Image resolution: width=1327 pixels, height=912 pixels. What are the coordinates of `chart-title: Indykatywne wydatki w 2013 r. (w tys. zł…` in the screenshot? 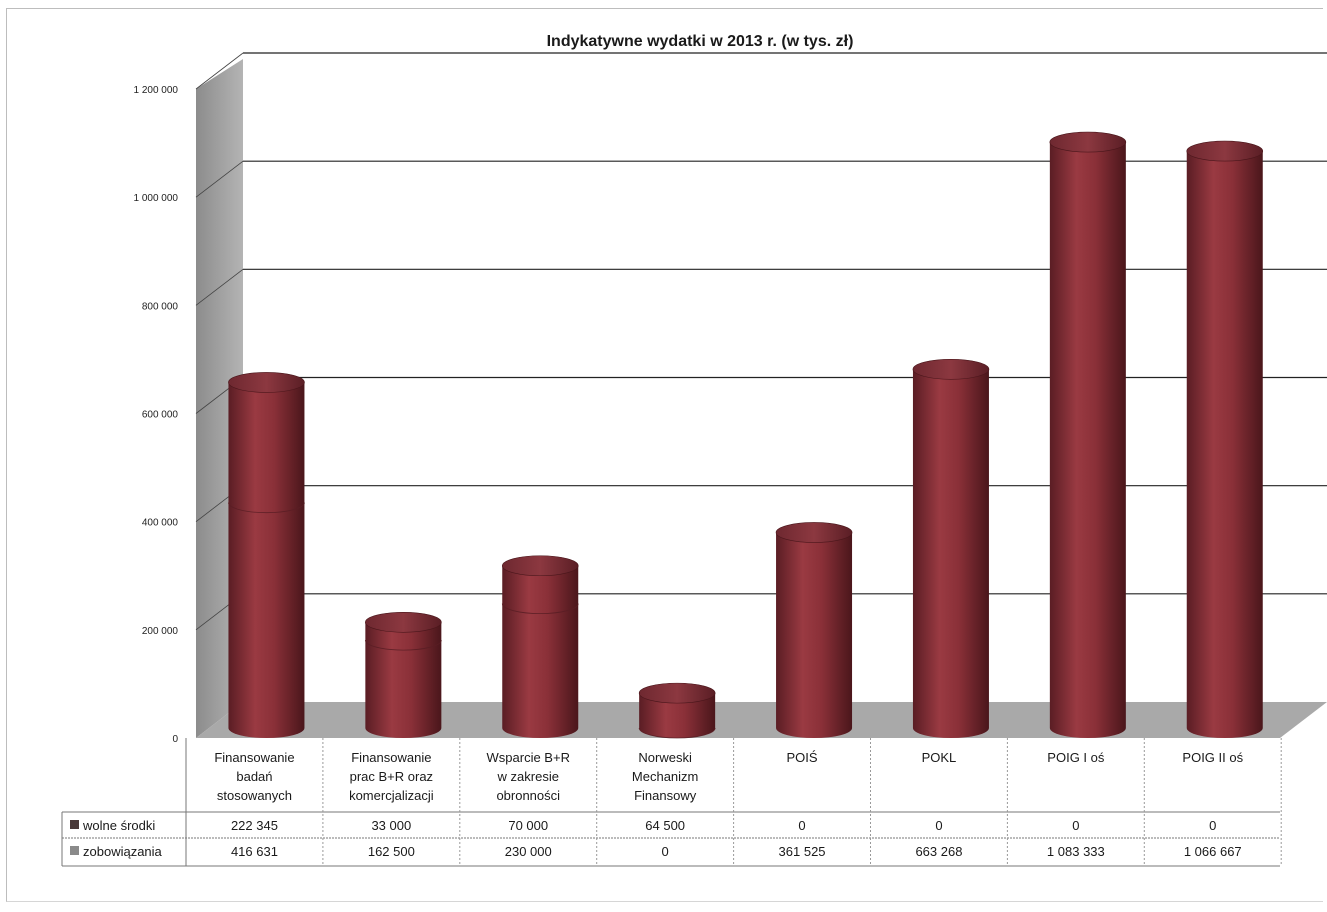 It's located at (700, 41).